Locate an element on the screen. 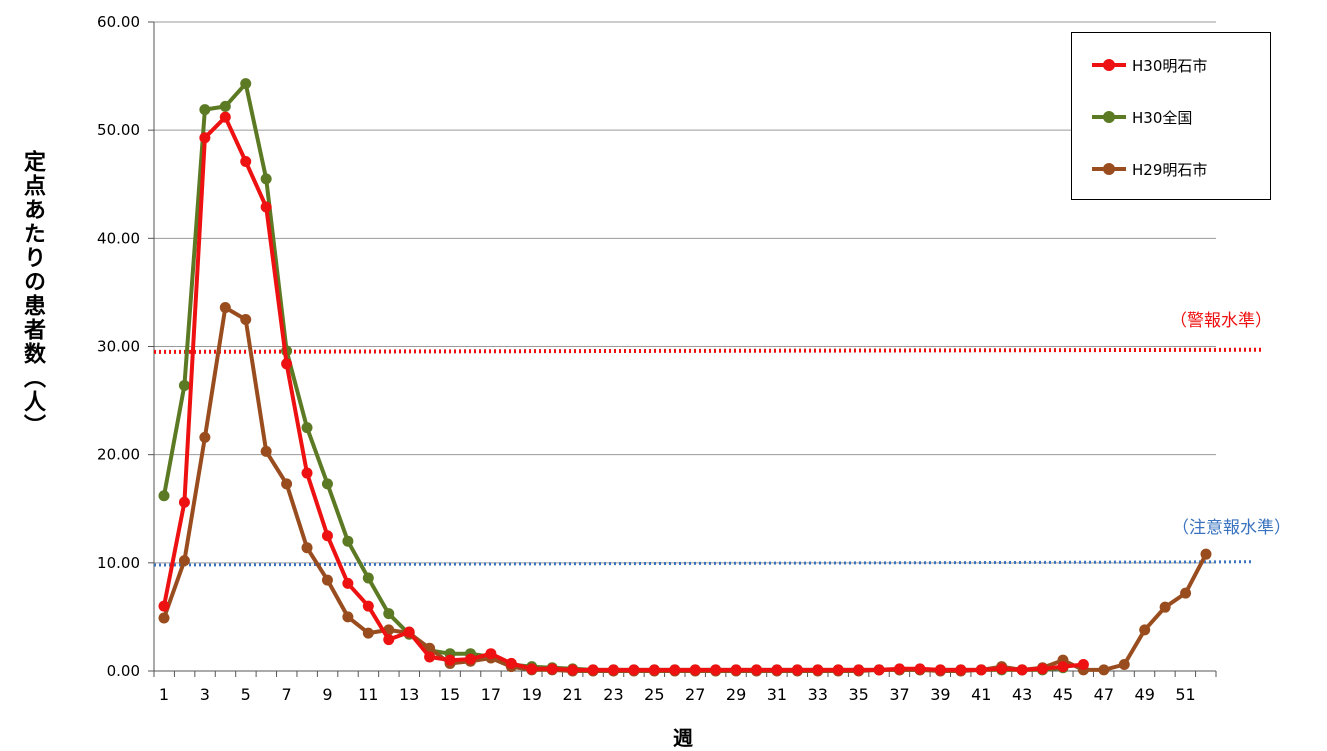  y-axis-label: 定点あたりの患者数（人） is located at coordinates (32, 294).